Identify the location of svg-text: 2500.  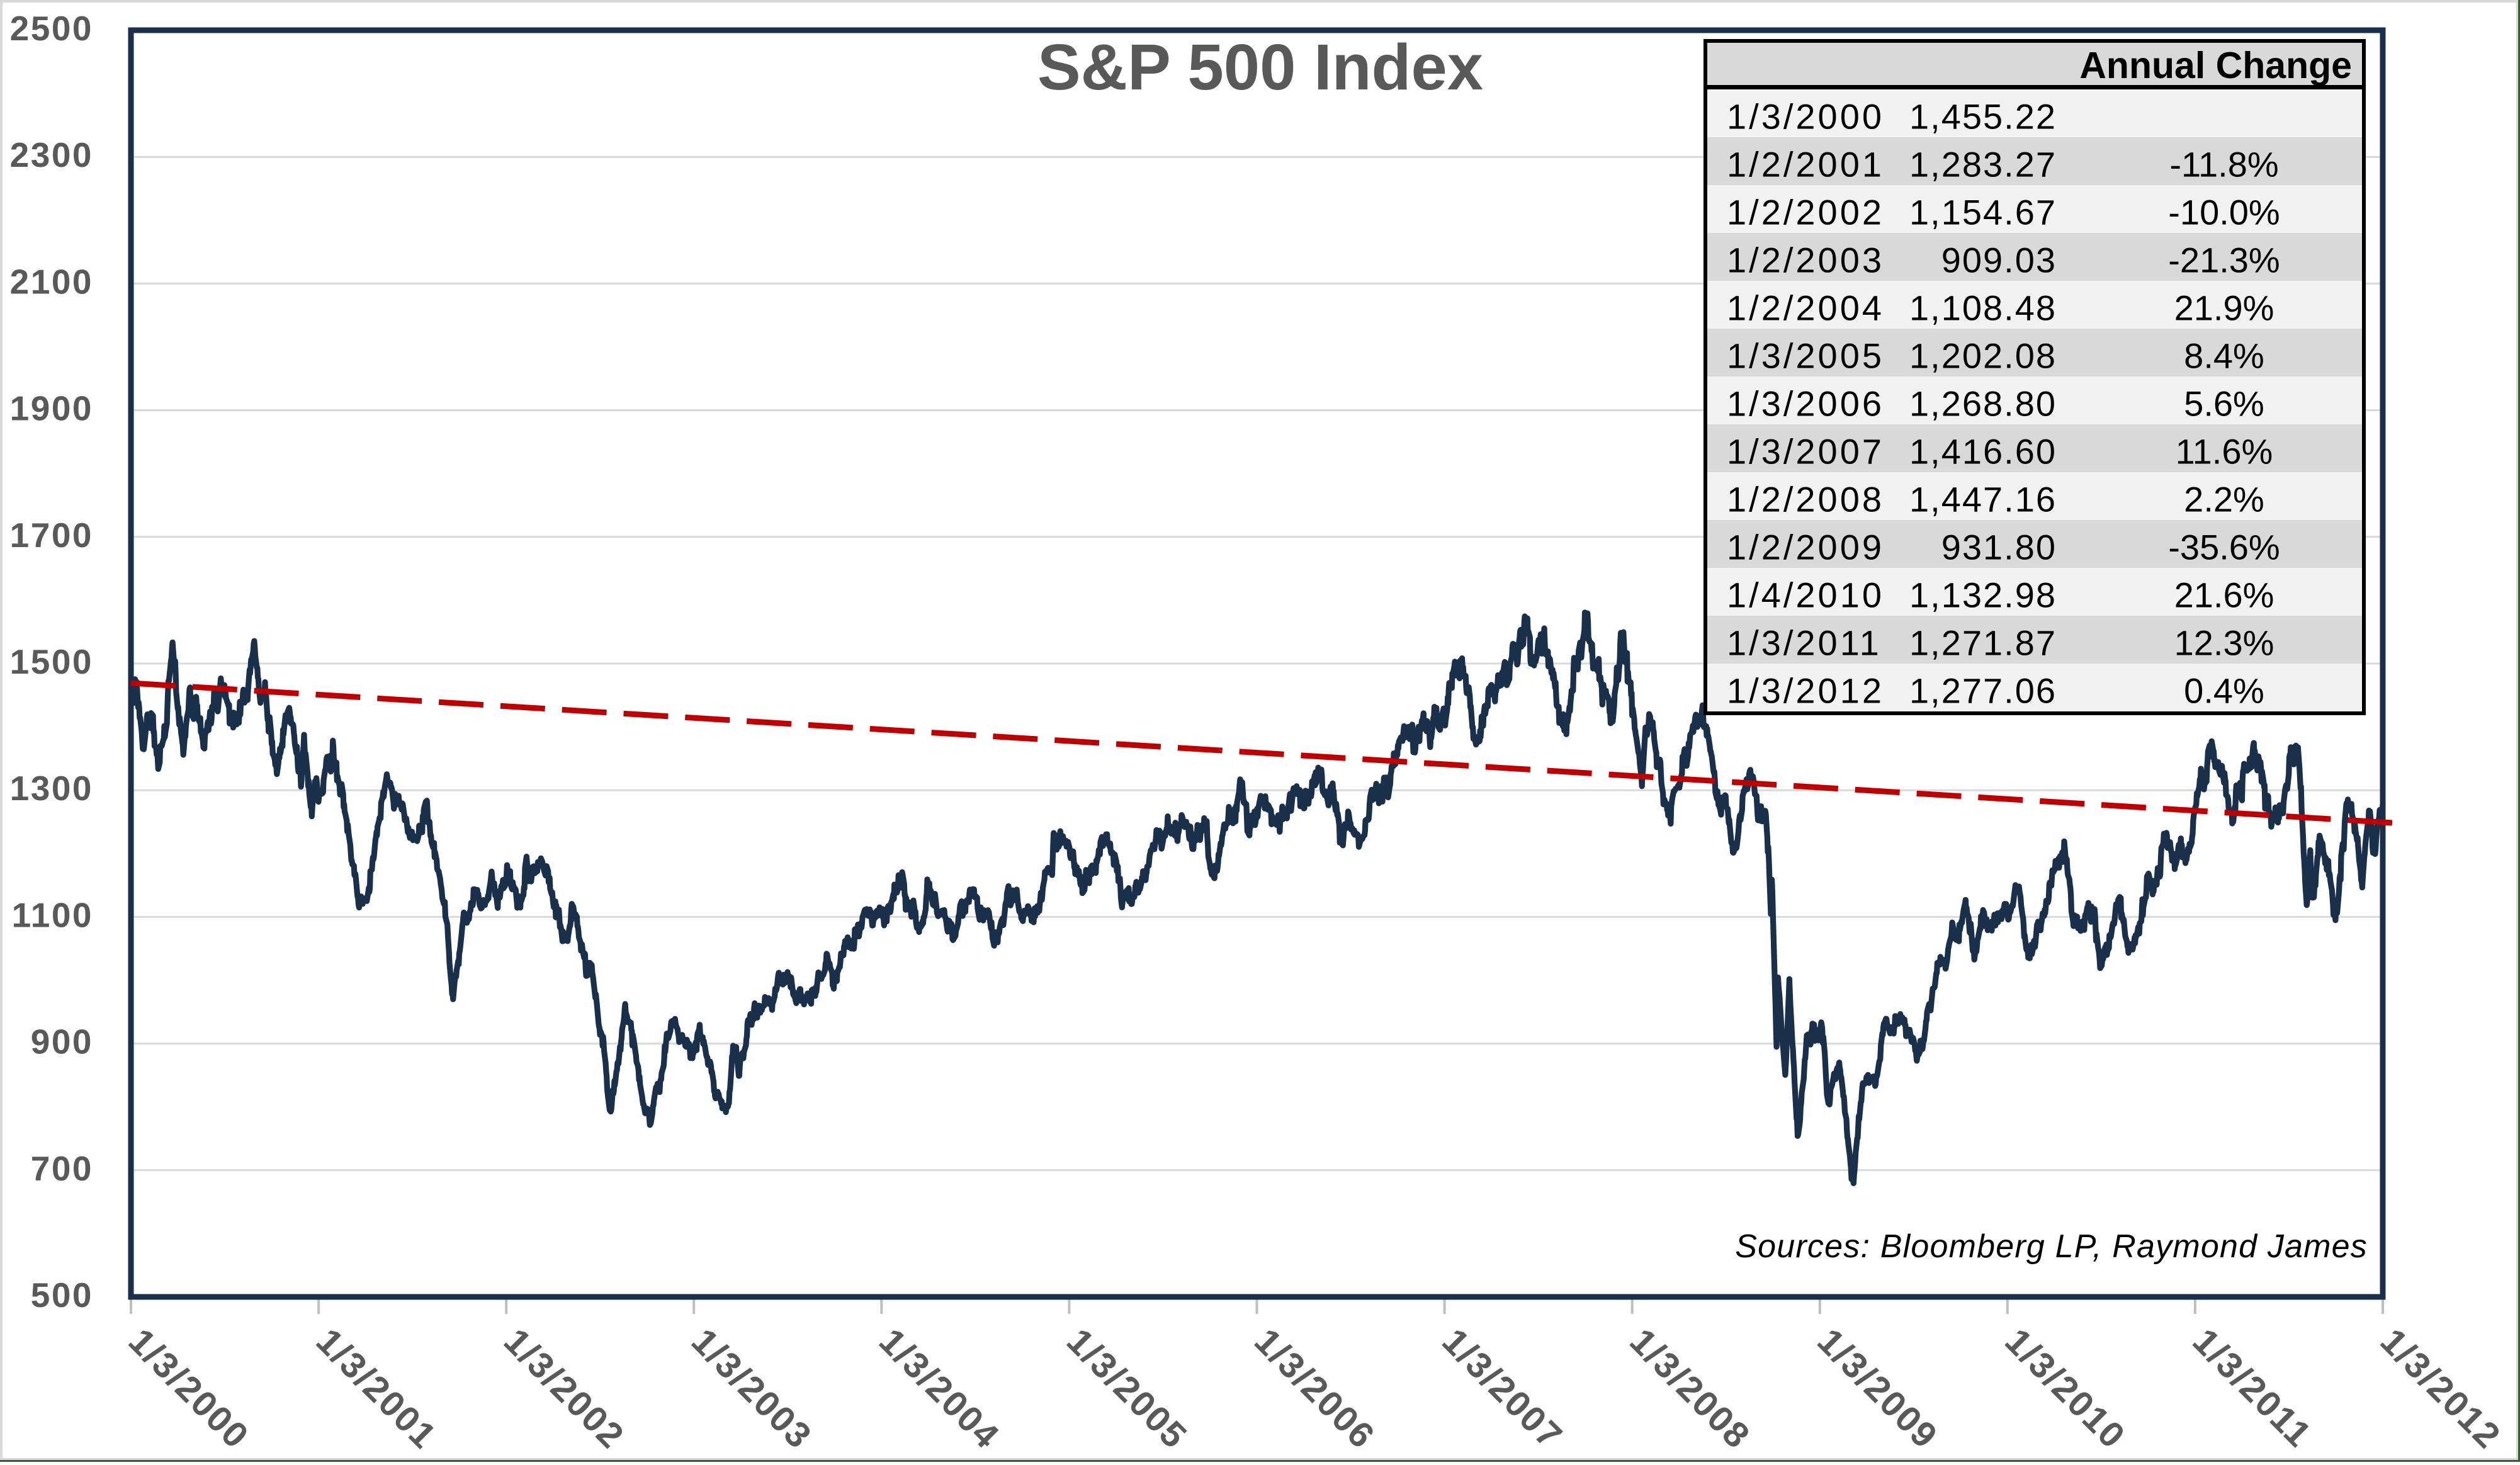
(51, 29).